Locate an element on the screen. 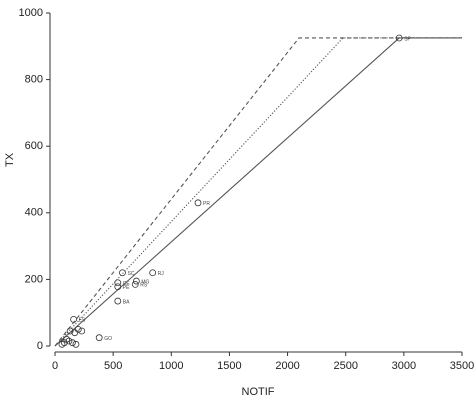  point-label: RS is located at coordinates (144, 286).